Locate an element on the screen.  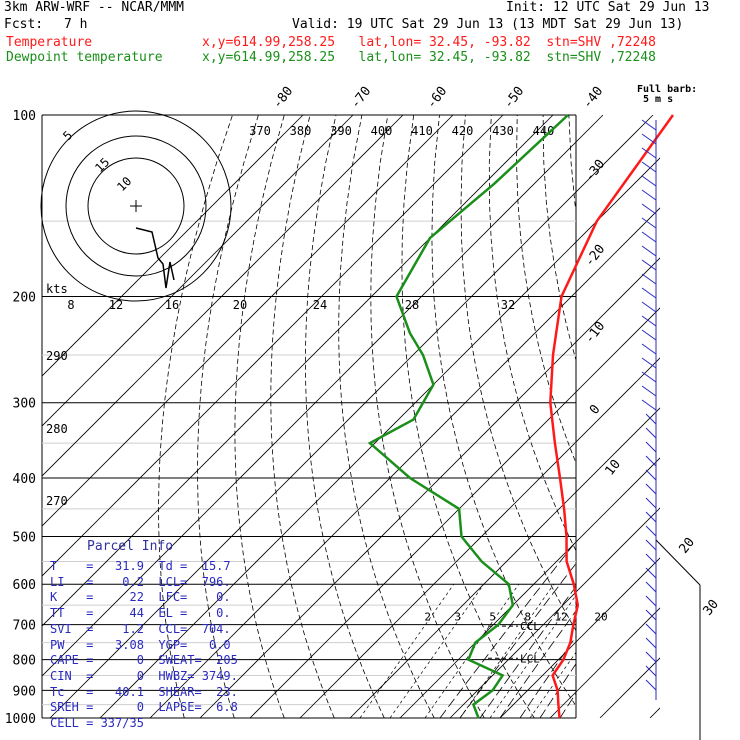
isotherm-label-20: 20 is located at coordinates (687, 546).